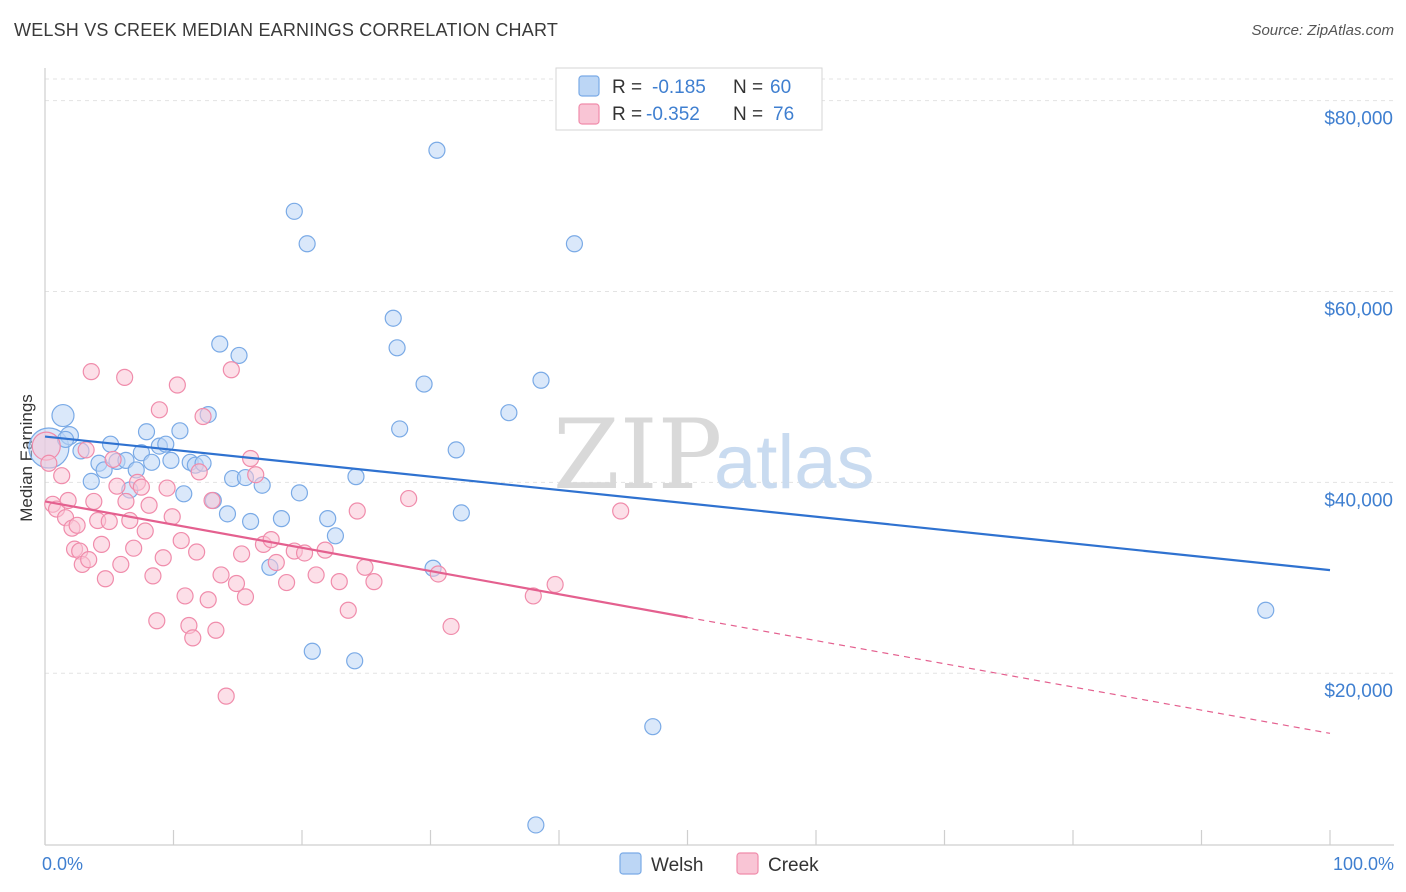 Image resolution: width=1406 pixels, height=892 pixels. What do you see at coordinates (637, 455) in the screenshot?
I see `watermark-zip: ZIP` at bounding box center [637, 455].